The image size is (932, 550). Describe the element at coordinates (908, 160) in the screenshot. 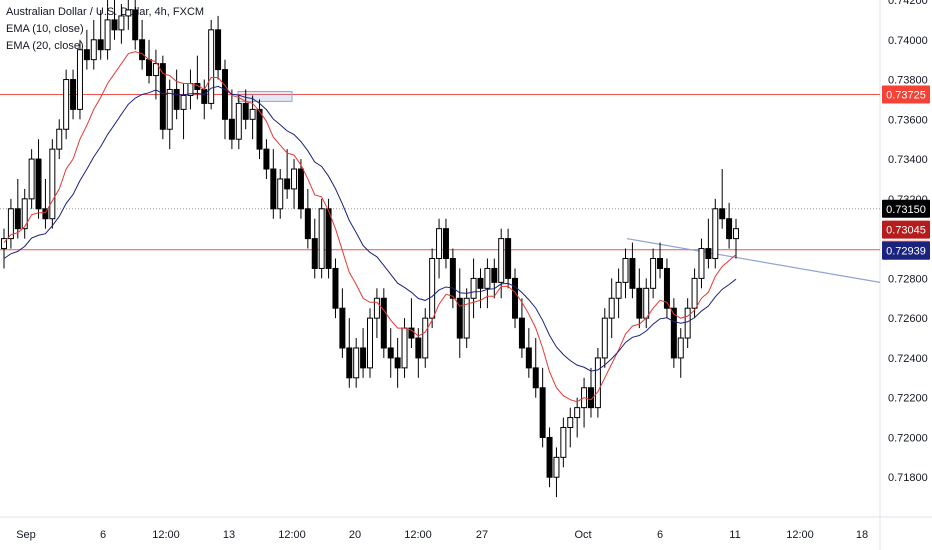

I see `y-tick-label: 0.73400` at that location.